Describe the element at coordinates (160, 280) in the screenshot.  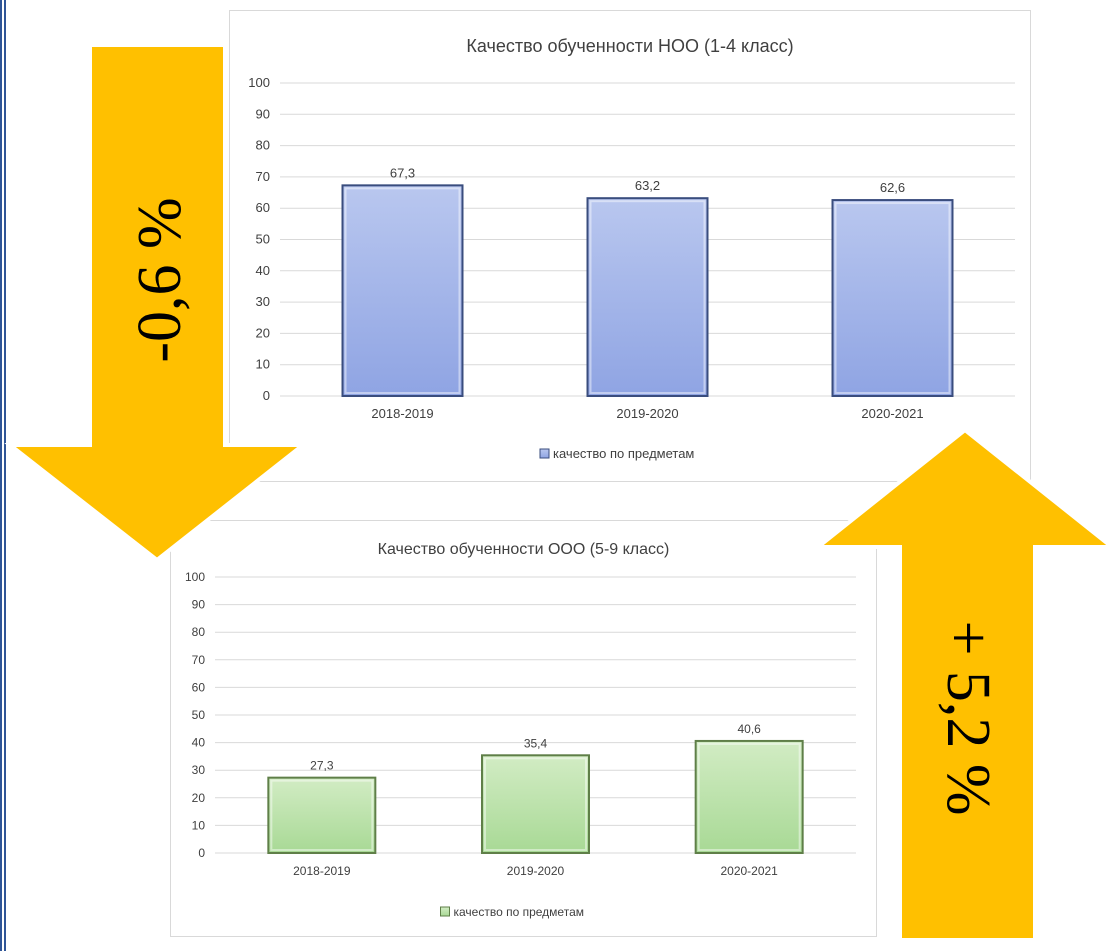
I see `down-arrow-label: -0,6 %` at that location.